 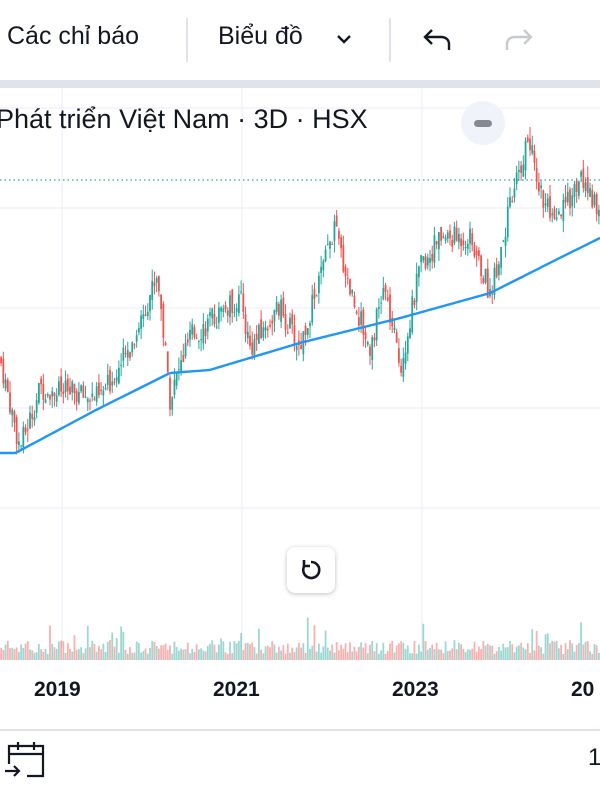 What do you see at coordinates (517, 40) in the screenshot?
I see `redo-icon` at bounding box center [517, 40].